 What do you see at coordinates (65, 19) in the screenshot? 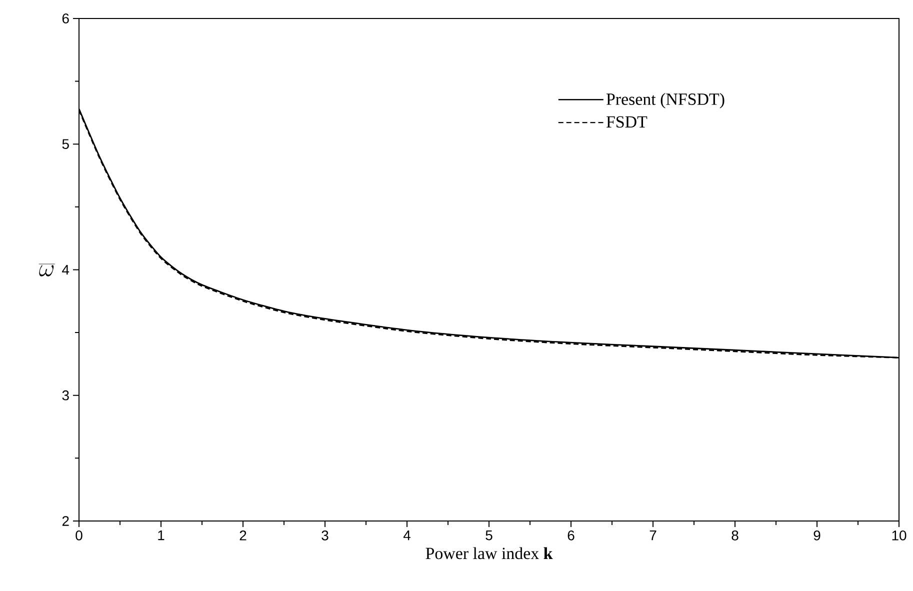
I see `y-tick-label: 6` at bounding box center [65, 19].